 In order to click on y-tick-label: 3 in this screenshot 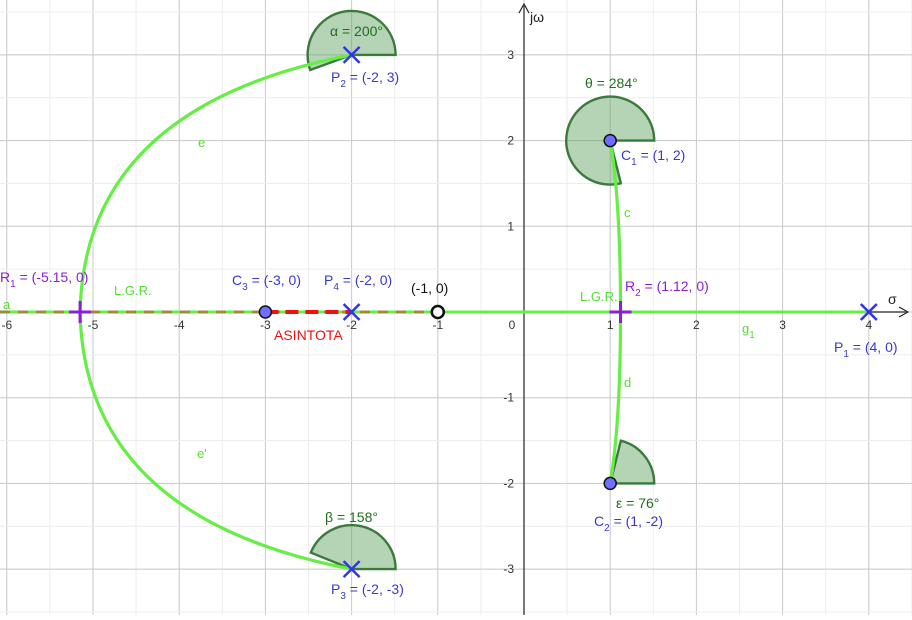, I will do `click(510, 55)`.